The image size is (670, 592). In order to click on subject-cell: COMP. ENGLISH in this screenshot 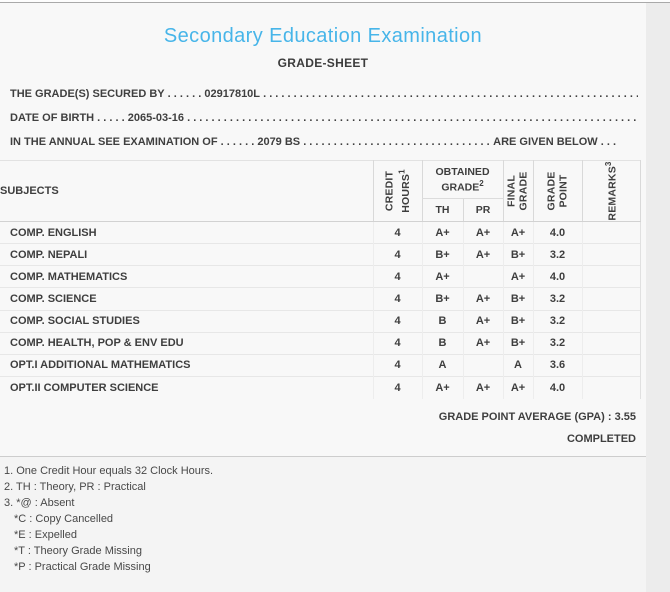, I will do `click(186, 232)`.